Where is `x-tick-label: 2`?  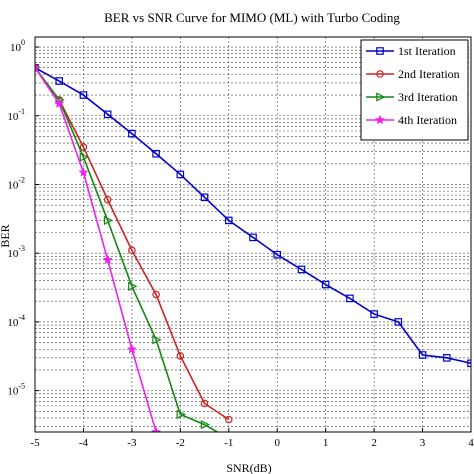 x-tick-label: 2 is located at coordinates (374, 443).